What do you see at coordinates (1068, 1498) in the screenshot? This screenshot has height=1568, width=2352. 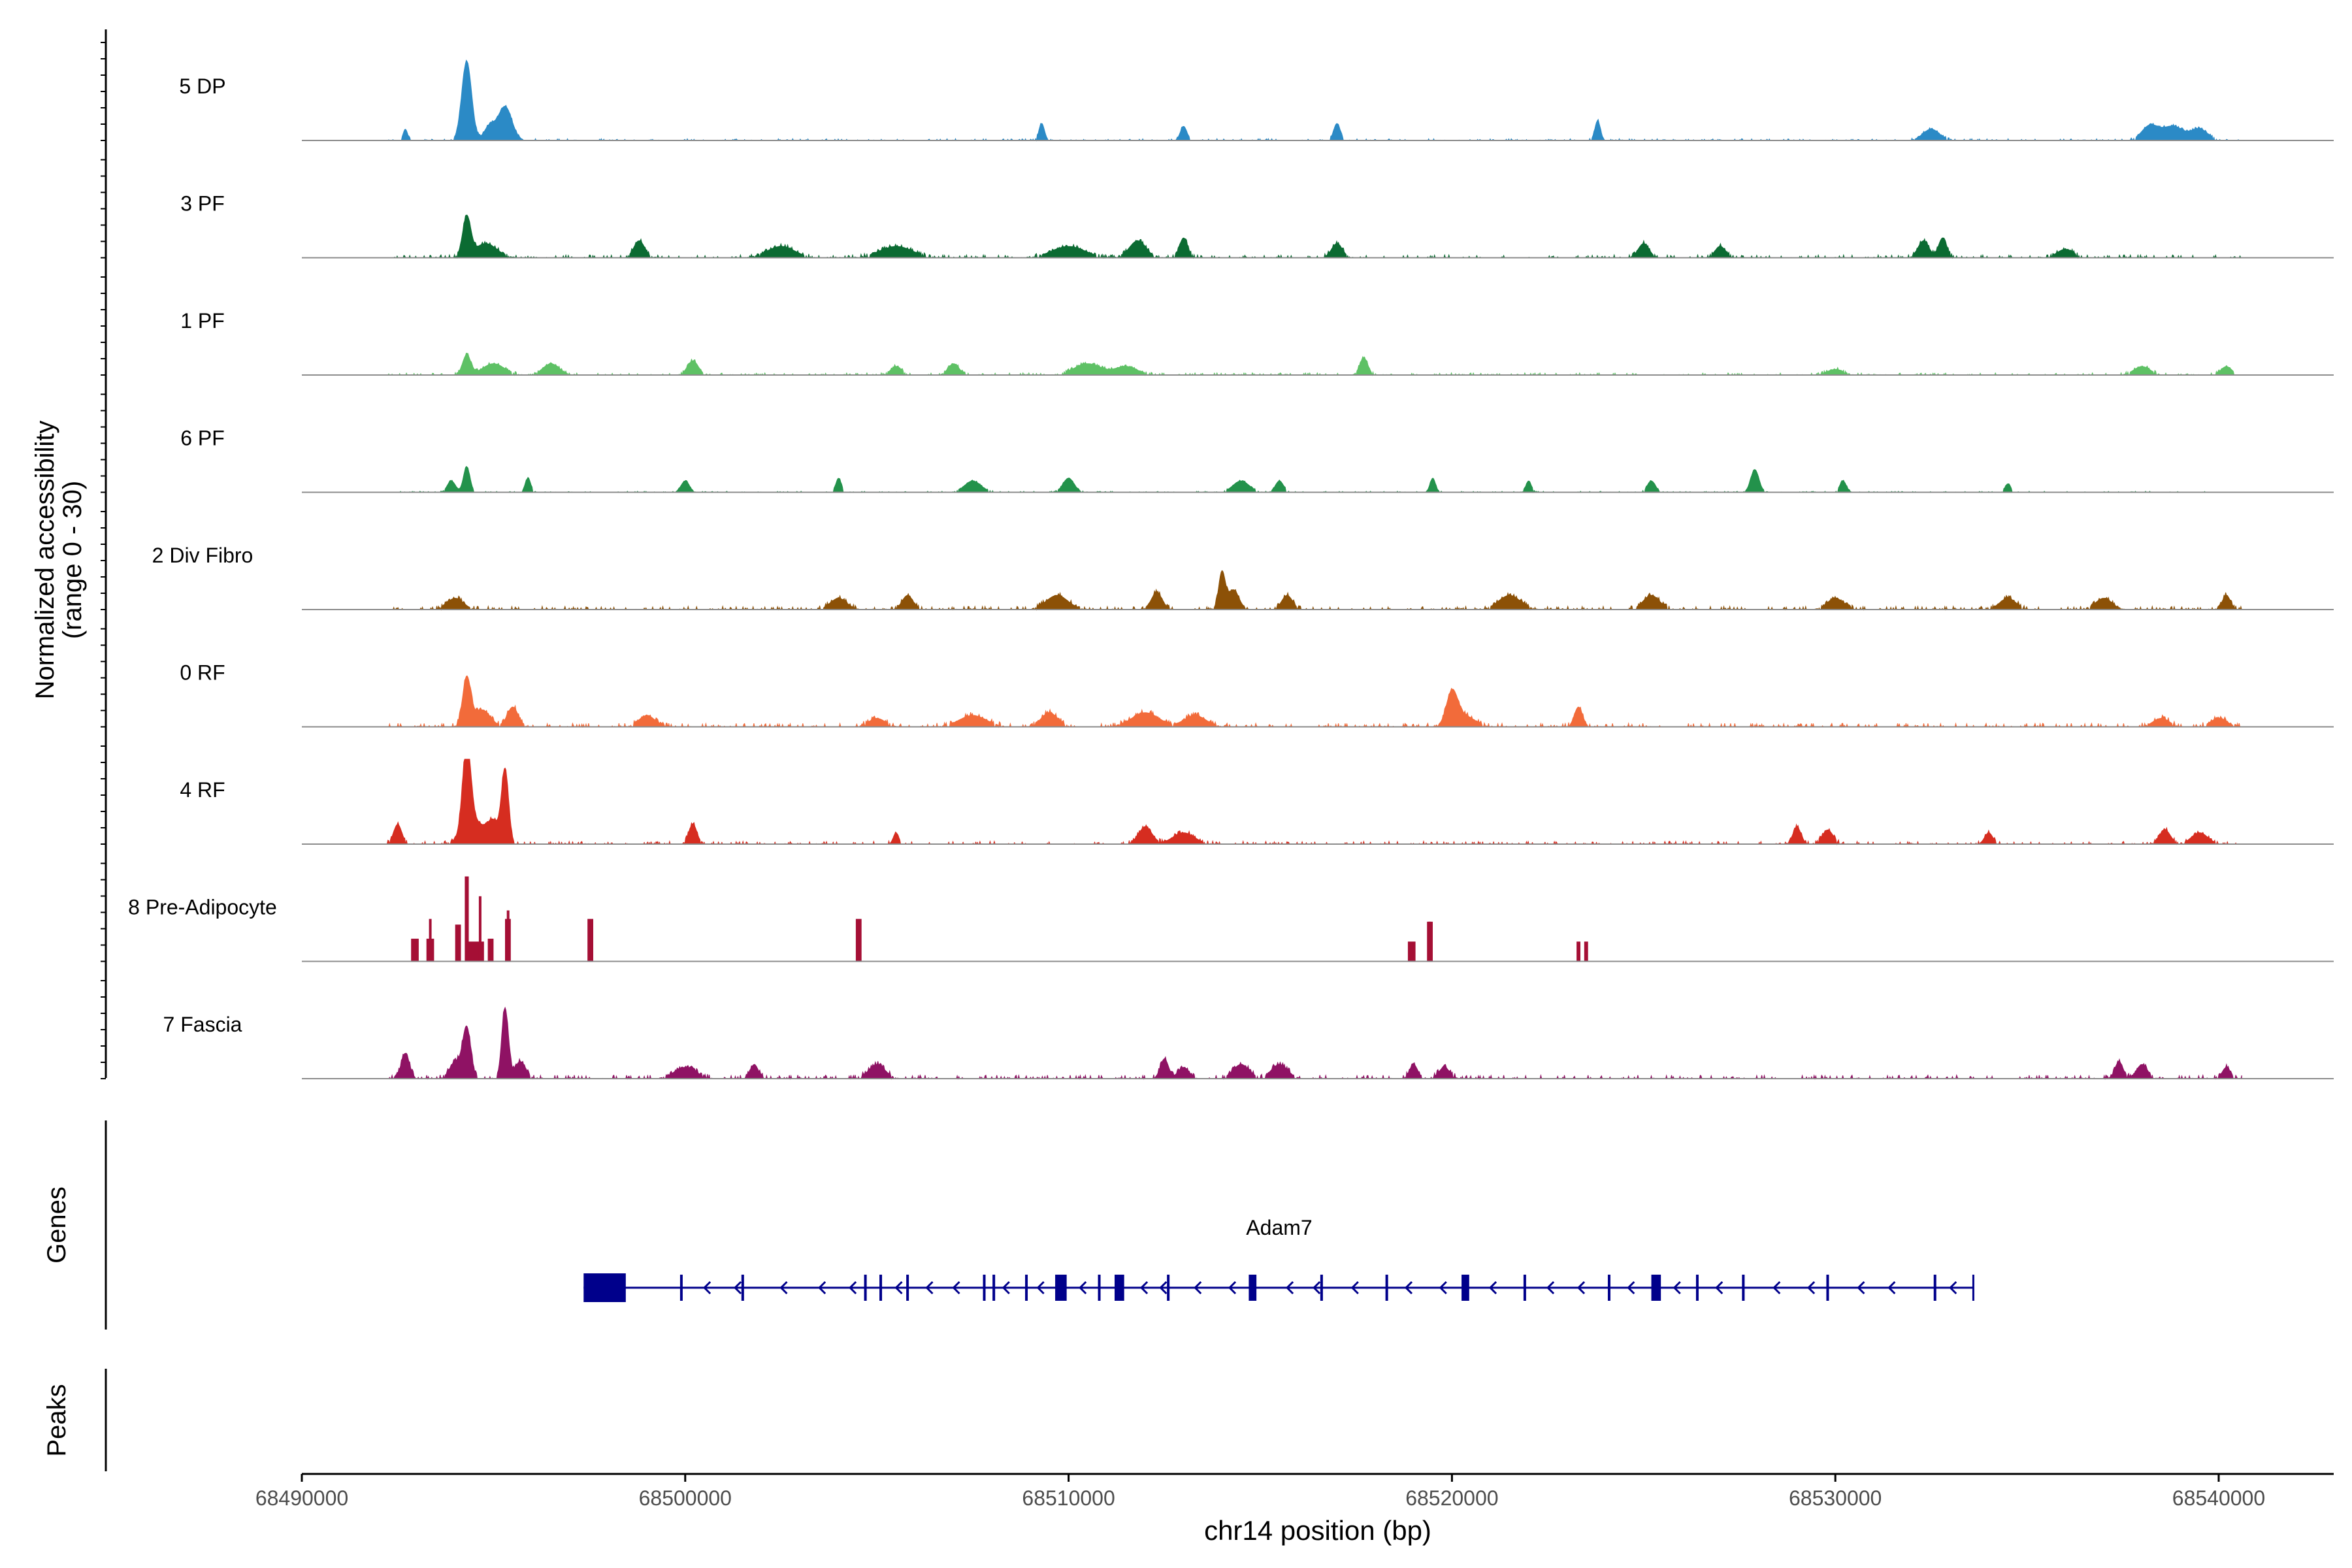 I see `x-tick-label: 68510000` at bounding box center [1068, 1498].